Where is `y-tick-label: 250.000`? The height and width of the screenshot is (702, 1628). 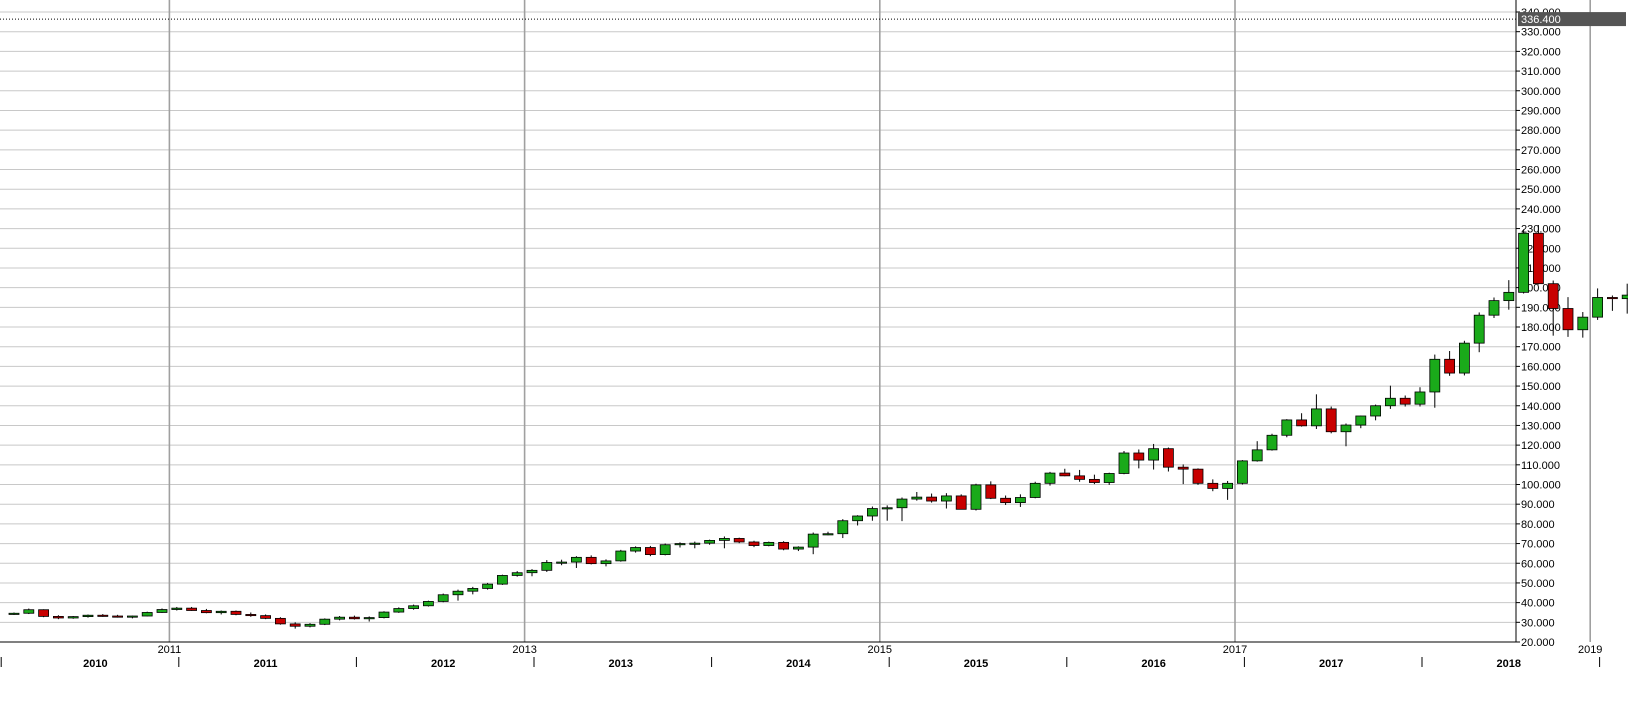
y-tick-label: 250.000 is located at coordinates (1541, 190).